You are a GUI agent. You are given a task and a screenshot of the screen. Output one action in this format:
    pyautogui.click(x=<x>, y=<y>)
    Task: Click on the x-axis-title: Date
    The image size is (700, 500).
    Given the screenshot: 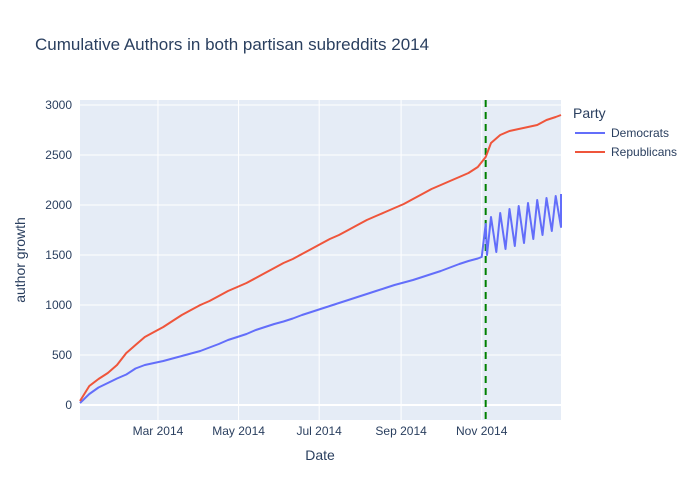 What is the action you would take?
    pyautogui.click(x=320, y=455)
    